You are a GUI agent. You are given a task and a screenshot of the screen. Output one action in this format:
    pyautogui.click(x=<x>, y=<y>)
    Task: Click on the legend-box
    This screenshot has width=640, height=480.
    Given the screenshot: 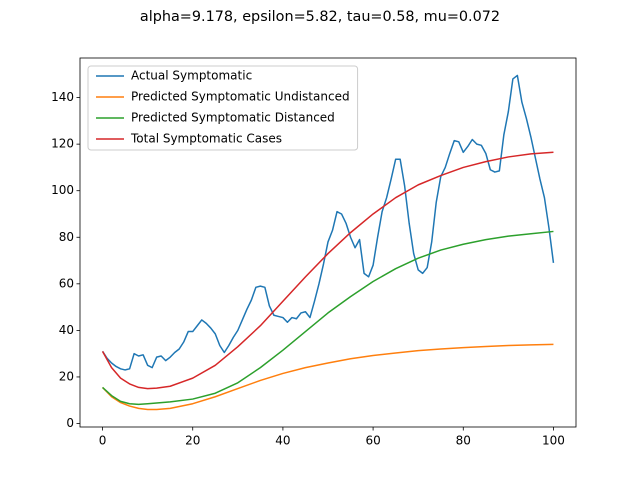 What is the action you would take?
    pyautogui.click(x=223, y=108)
    